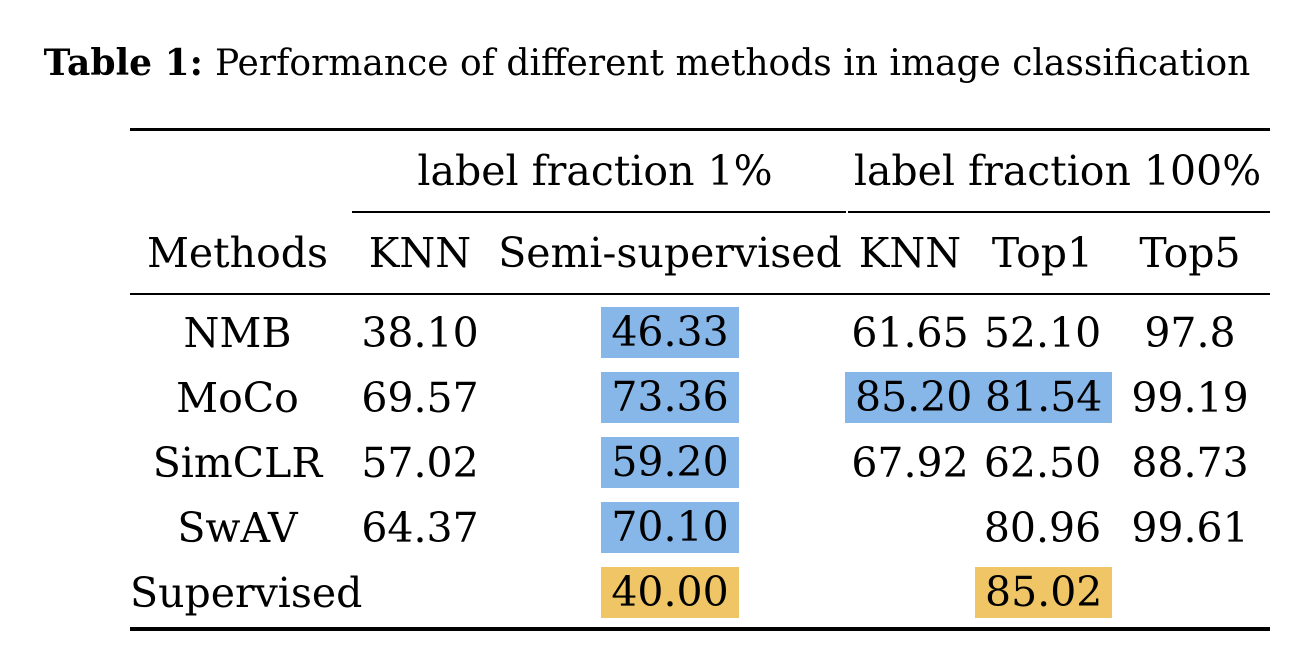  I want to click on highlighted-value: 40.00, so click(670, 592).